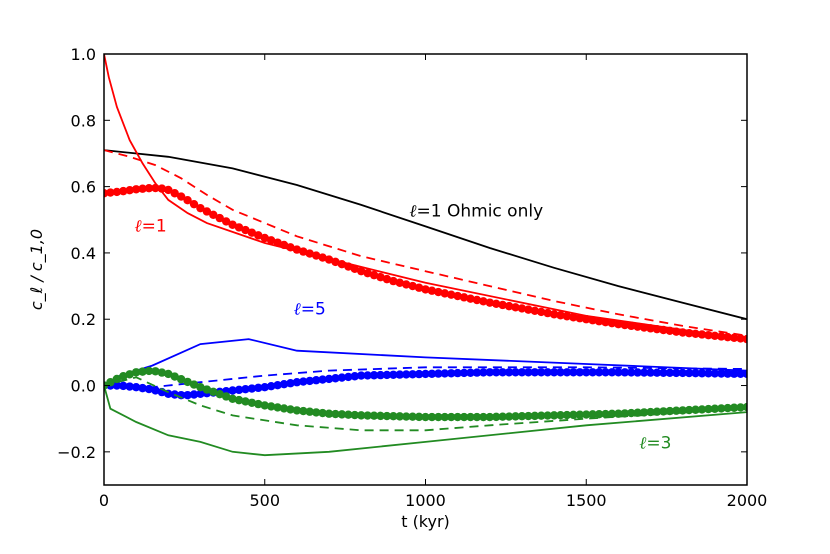  I want to click on annotation-label: ℓ=1, so click(151, 226).